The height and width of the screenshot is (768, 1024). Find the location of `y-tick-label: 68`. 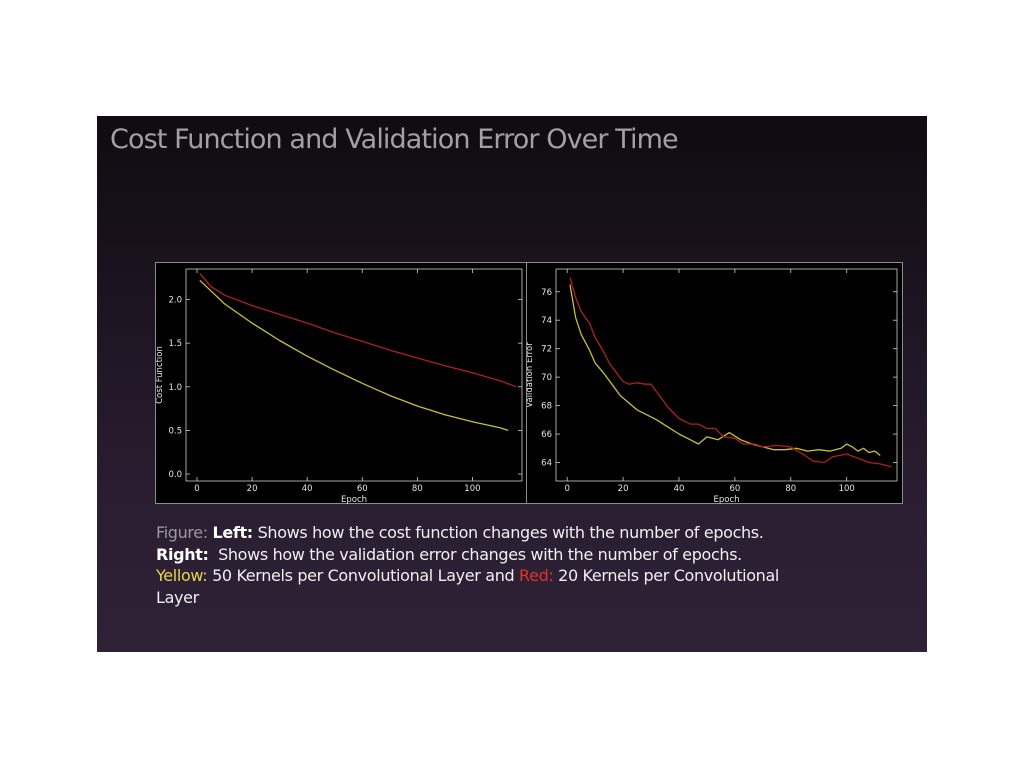

y-tick-label: 68 is located at coordinates (546, 407).